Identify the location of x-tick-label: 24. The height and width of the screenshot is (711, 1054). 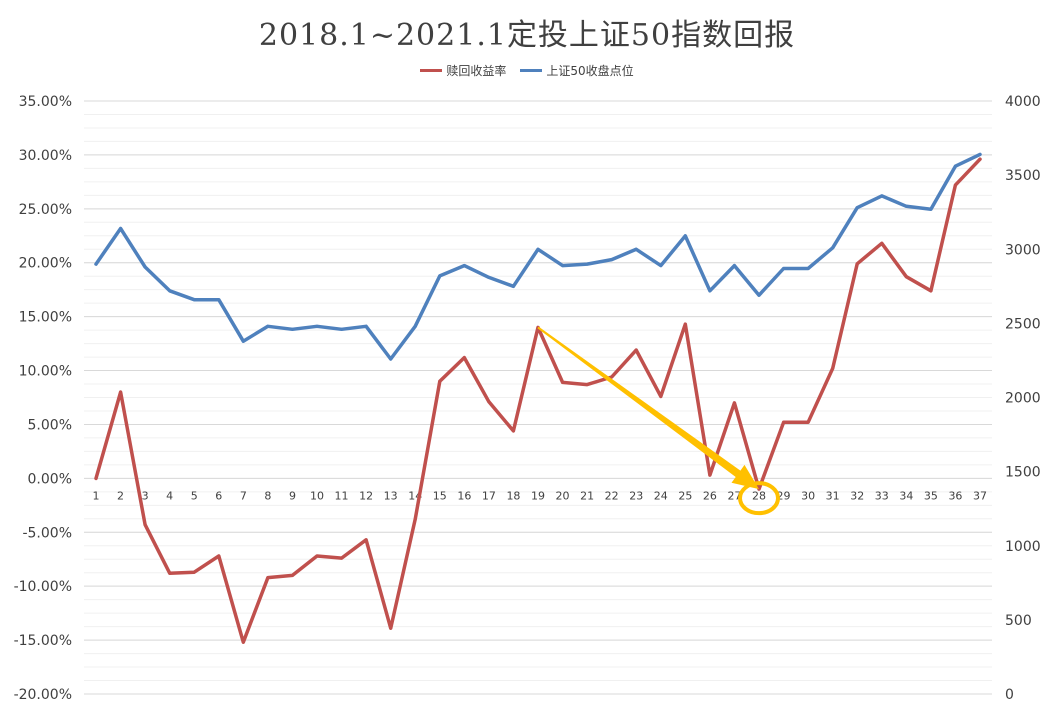
(661, 495).